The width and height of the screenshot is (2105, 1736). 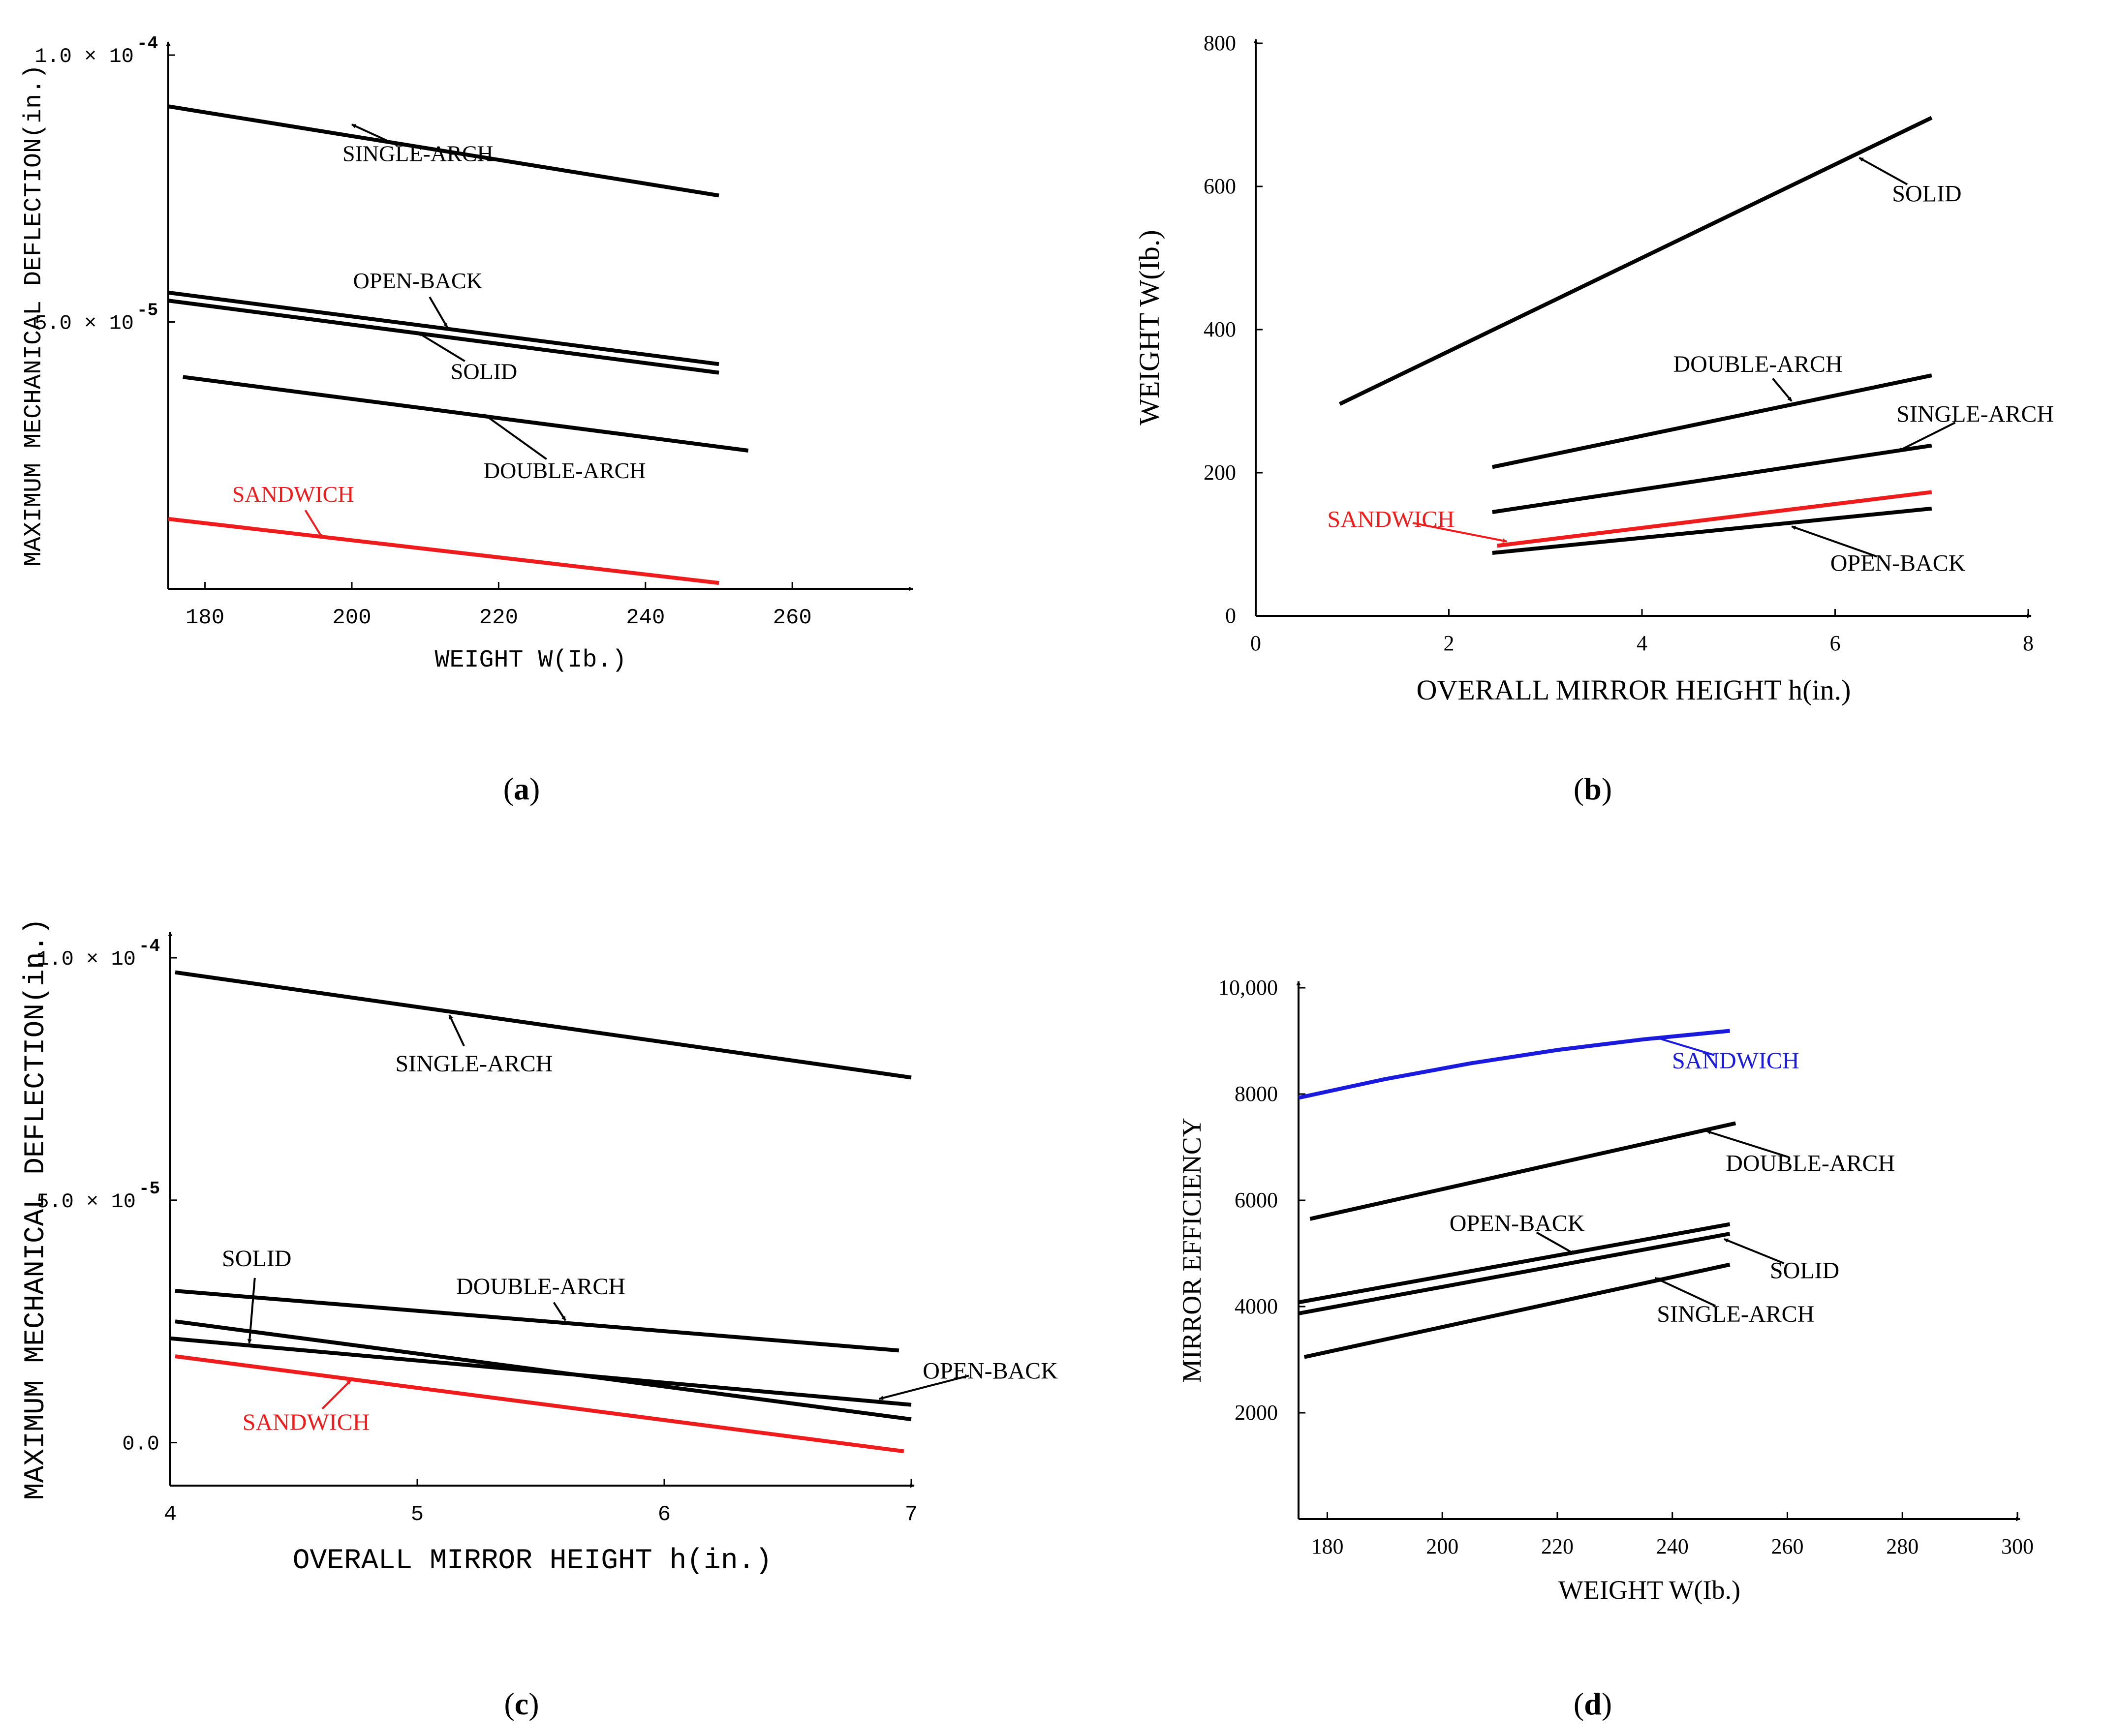 What do you see at coordinates (1927, 194) in the screenshot?
I see `panel-b-annotation-solid: SOLID` at bounding box center [1927, 194].